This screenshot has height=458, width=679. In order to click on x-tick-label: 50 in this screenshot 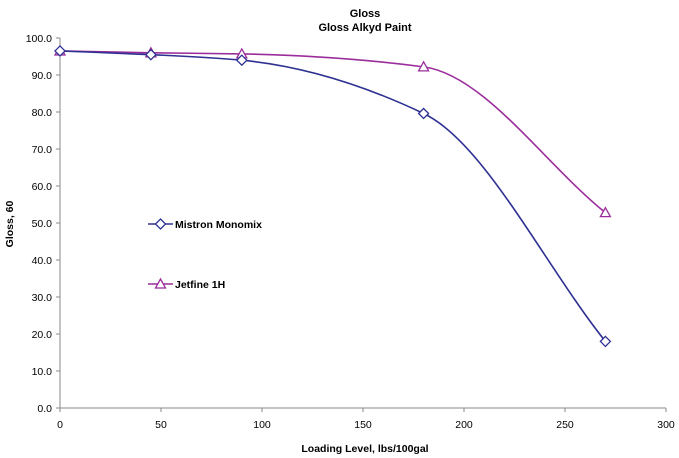, I will do `click(161, 425)`.